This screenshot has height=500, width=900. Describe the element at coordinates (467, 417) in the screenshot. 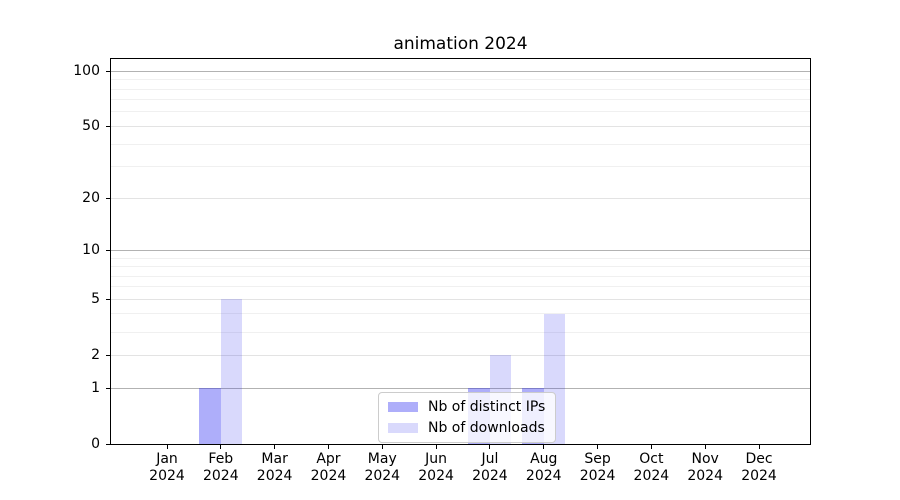

I see `legend: Nb of distinct IPs Nb of downloads` at that location.